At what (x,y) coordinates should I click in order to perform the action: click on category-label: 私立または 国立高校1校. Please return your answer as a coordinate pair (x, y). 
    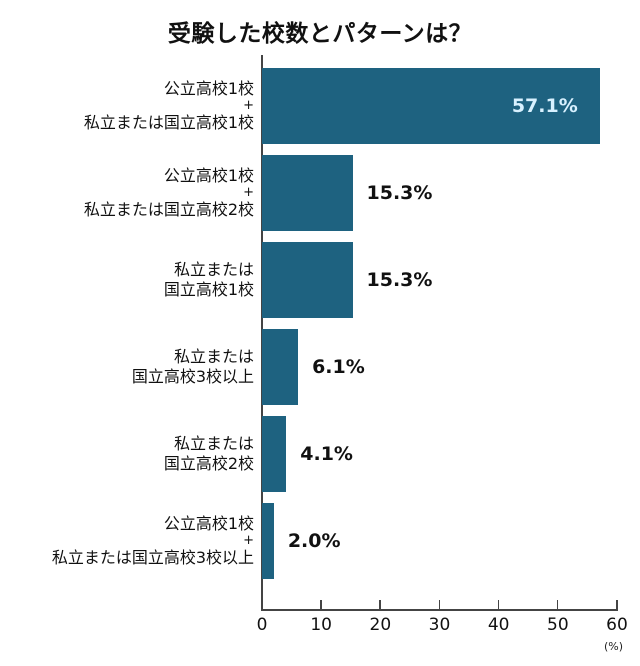
    Looking at the image, I should click on (127, 280).